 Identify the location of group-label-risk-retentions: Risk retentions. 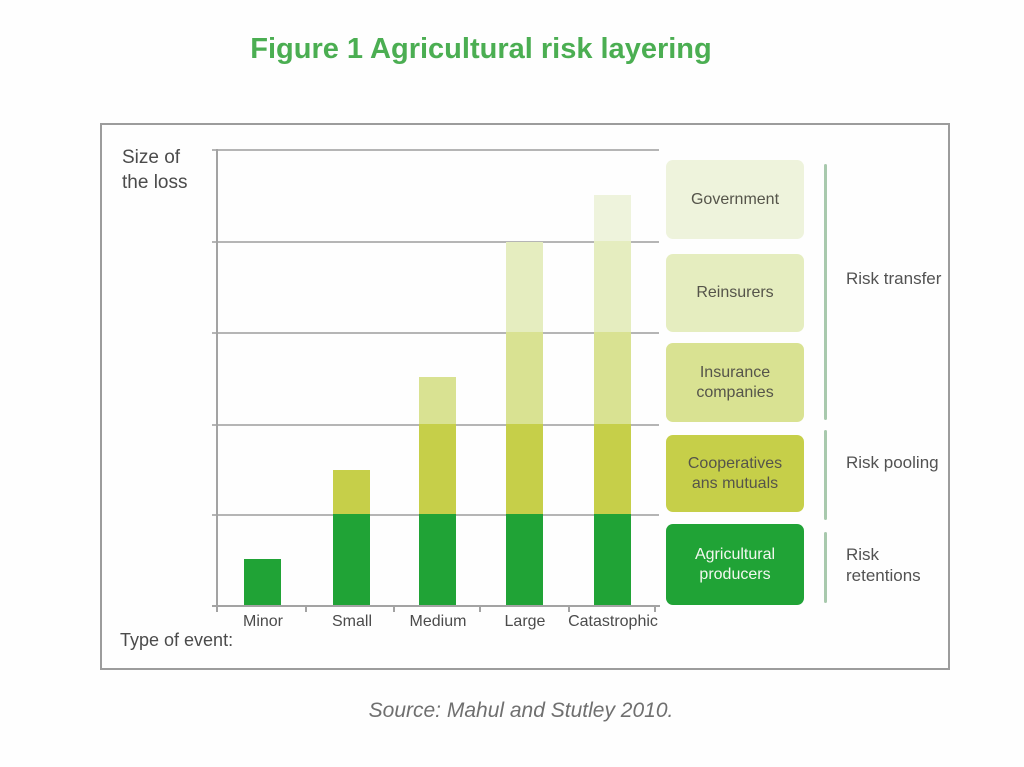
(883, 565).